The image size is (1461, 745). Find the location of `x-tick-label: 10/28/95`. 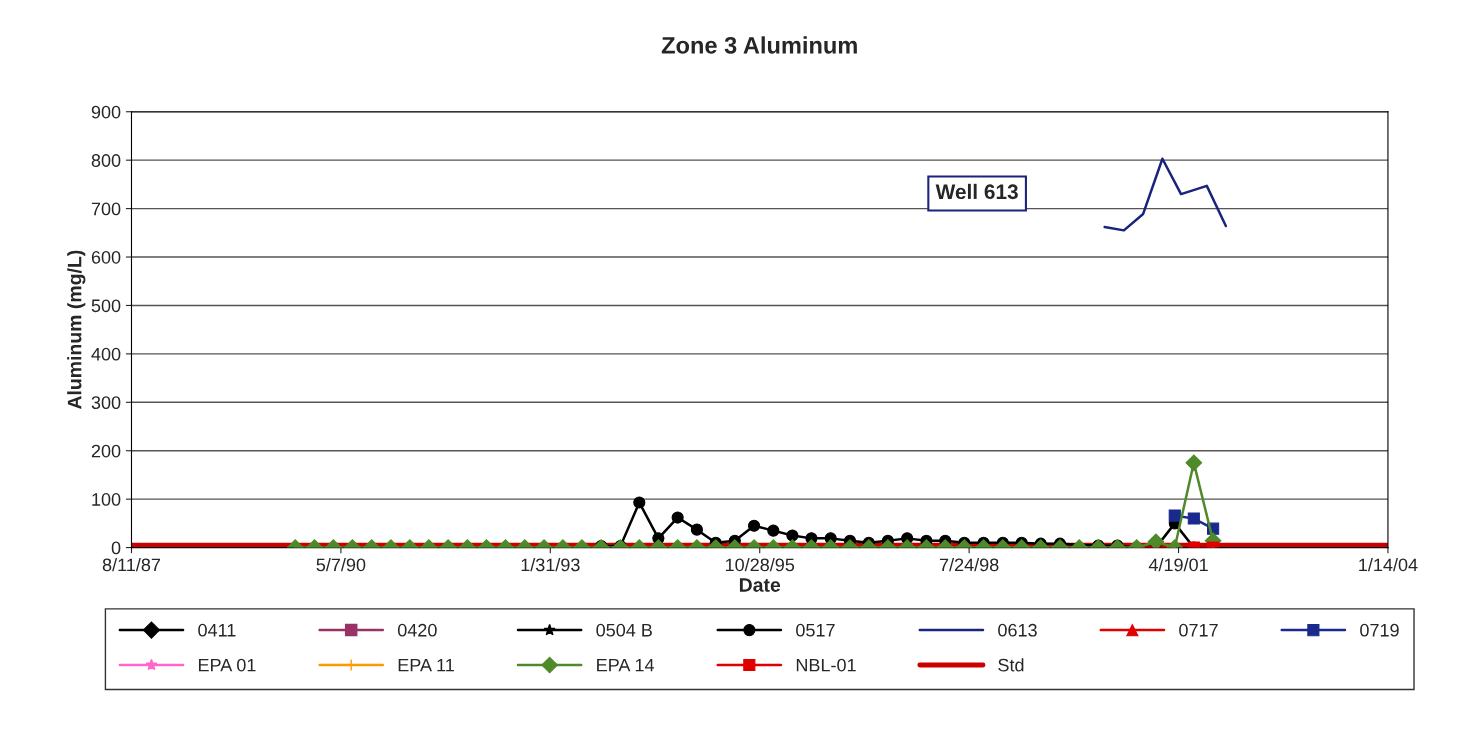

x-tick-label: 10/28/95 is located at coordinates (760, 564).